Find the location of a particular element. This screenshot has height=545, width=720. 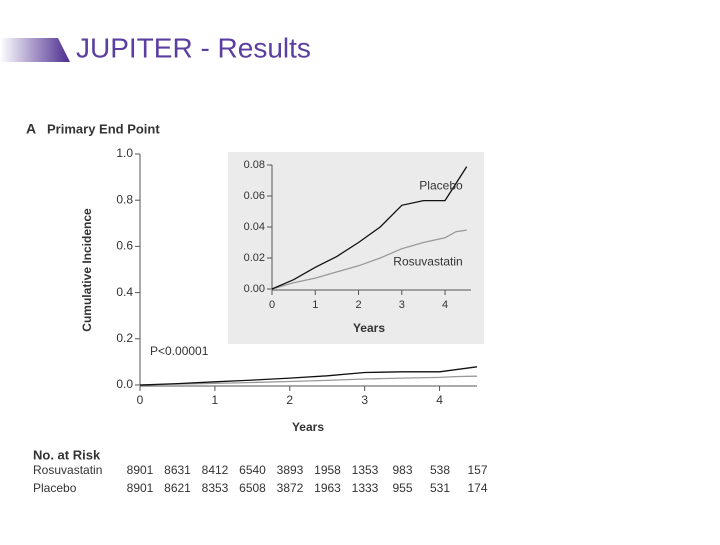

risk-count: 3872 is located at coordinates (290, 488).